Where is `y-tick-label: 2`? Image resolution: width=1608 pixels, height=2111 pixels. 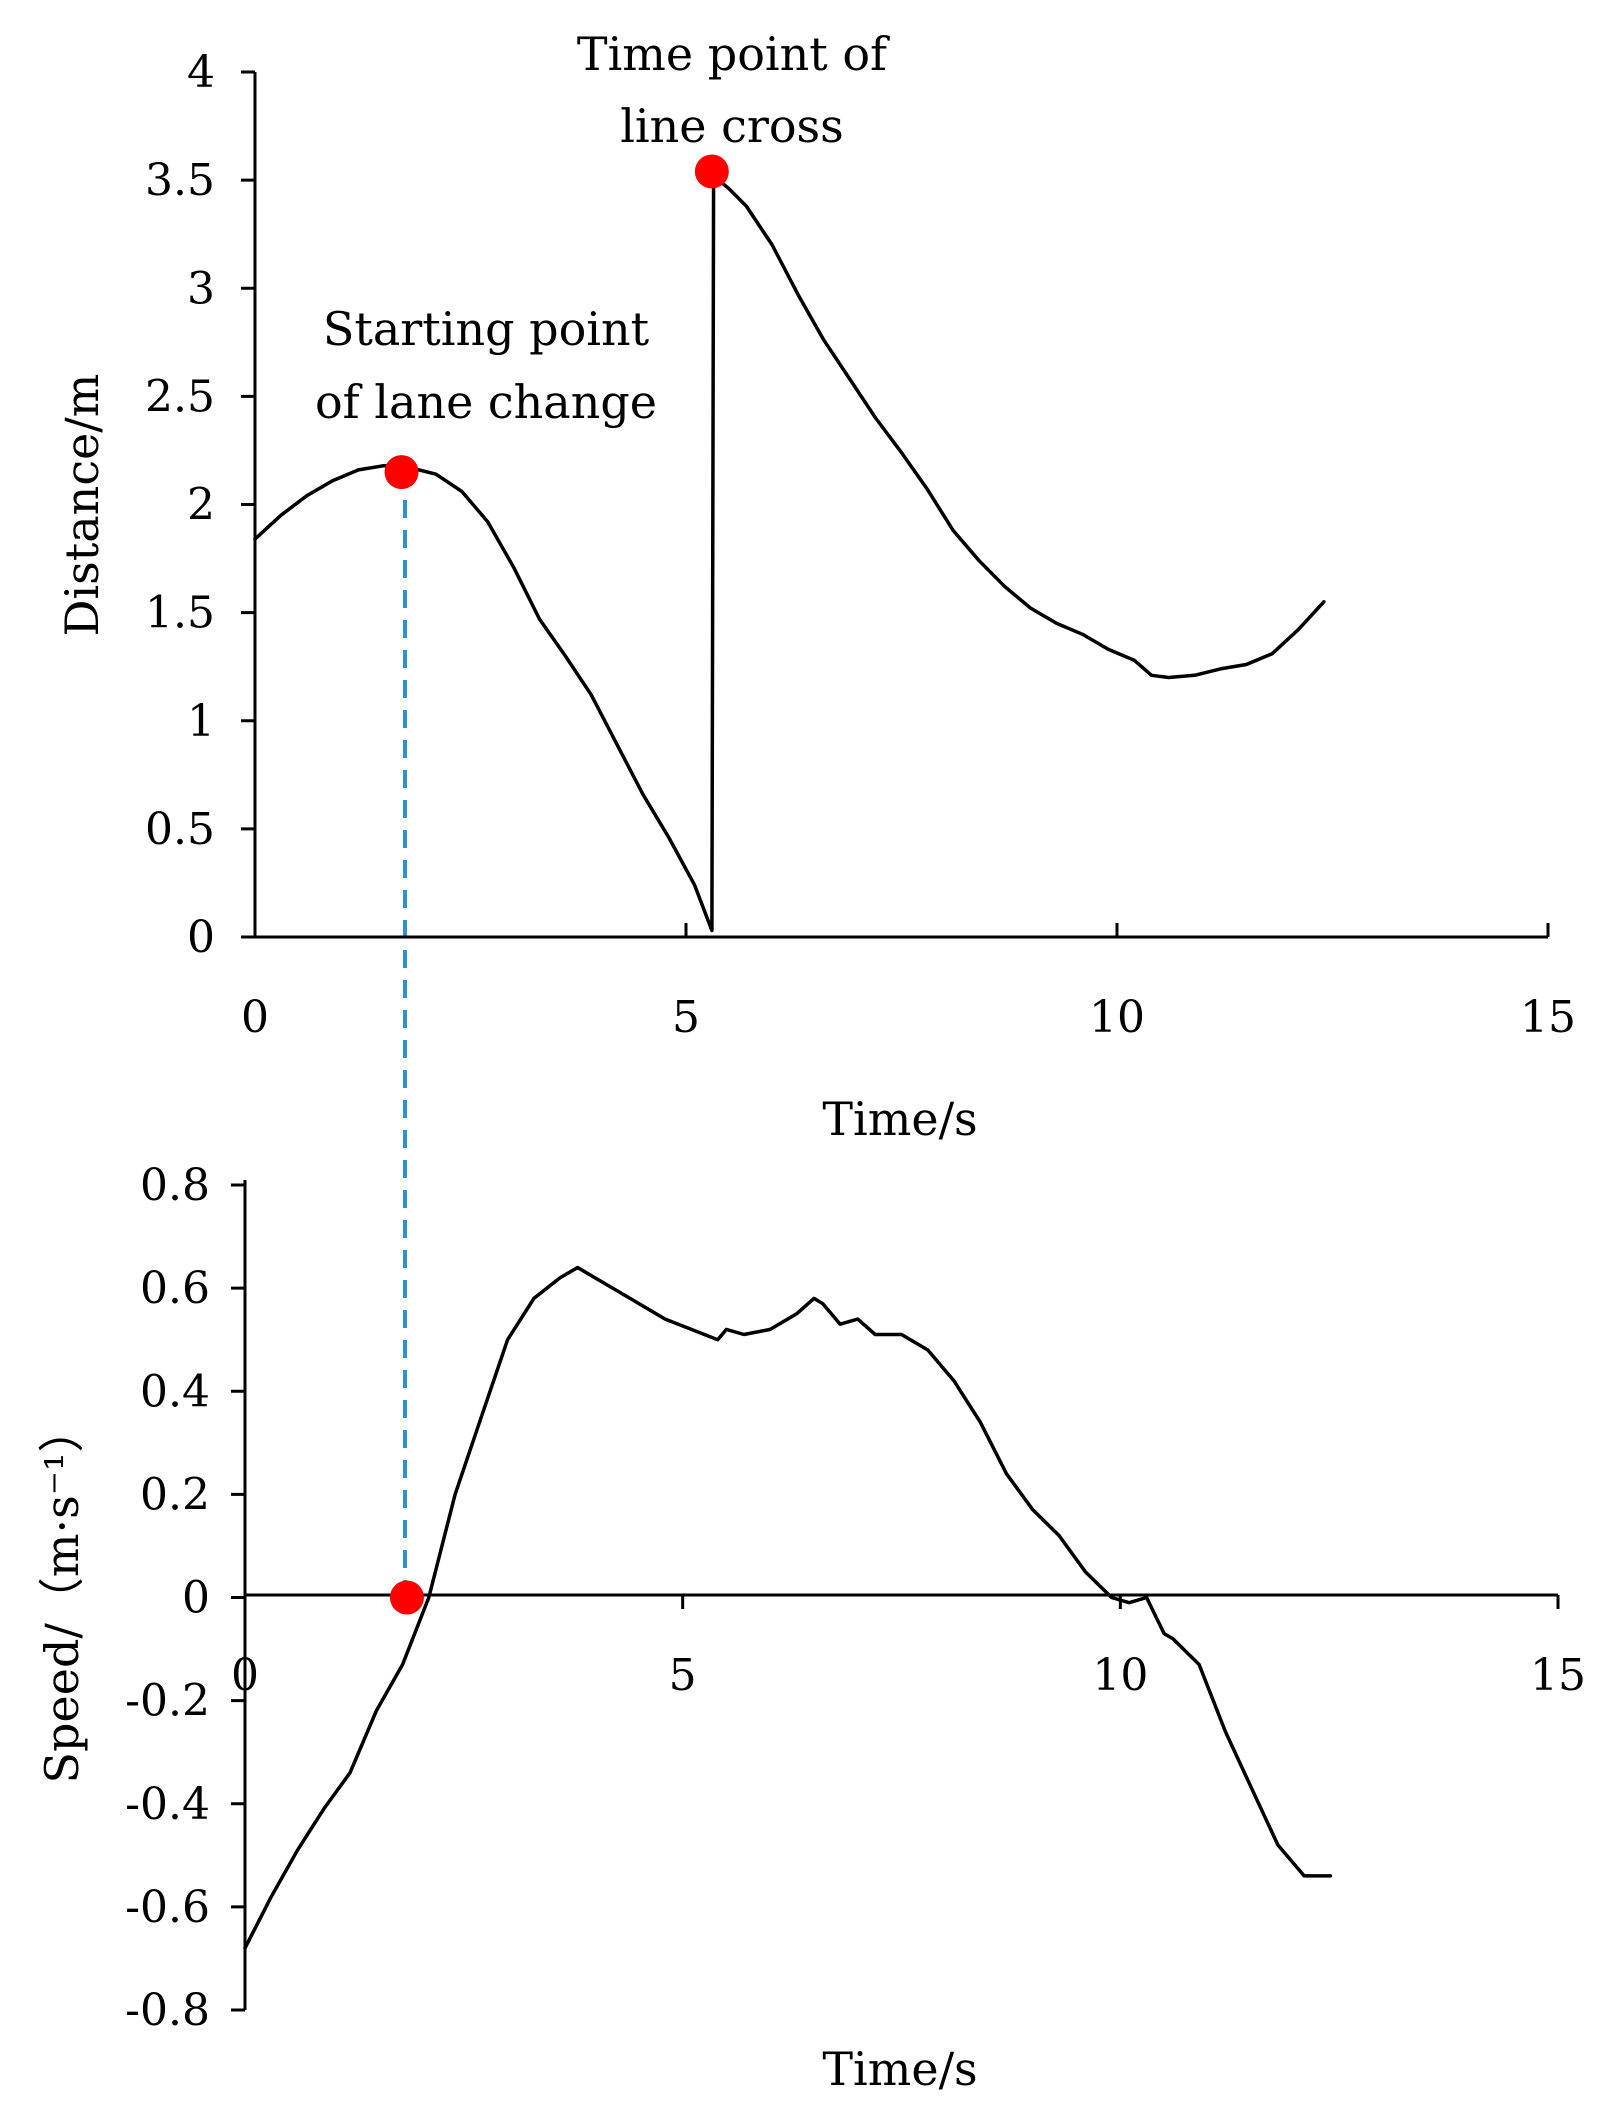
y-tick-label: 2 is located at coordinates (201, 505).